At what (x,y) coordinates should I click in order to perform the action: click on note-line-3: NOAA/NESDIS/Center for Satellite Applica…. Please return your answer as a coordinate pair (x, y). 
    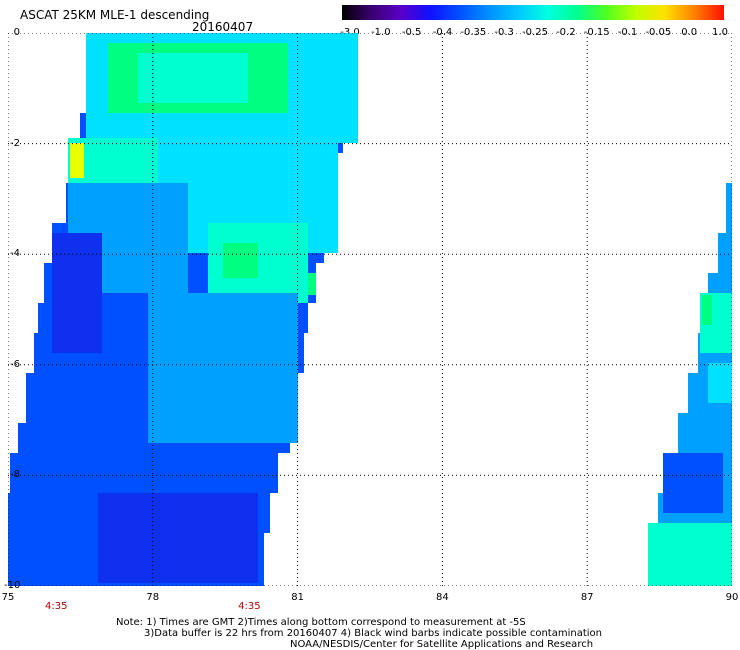
    Looking at the image, I should click on (442, 644).